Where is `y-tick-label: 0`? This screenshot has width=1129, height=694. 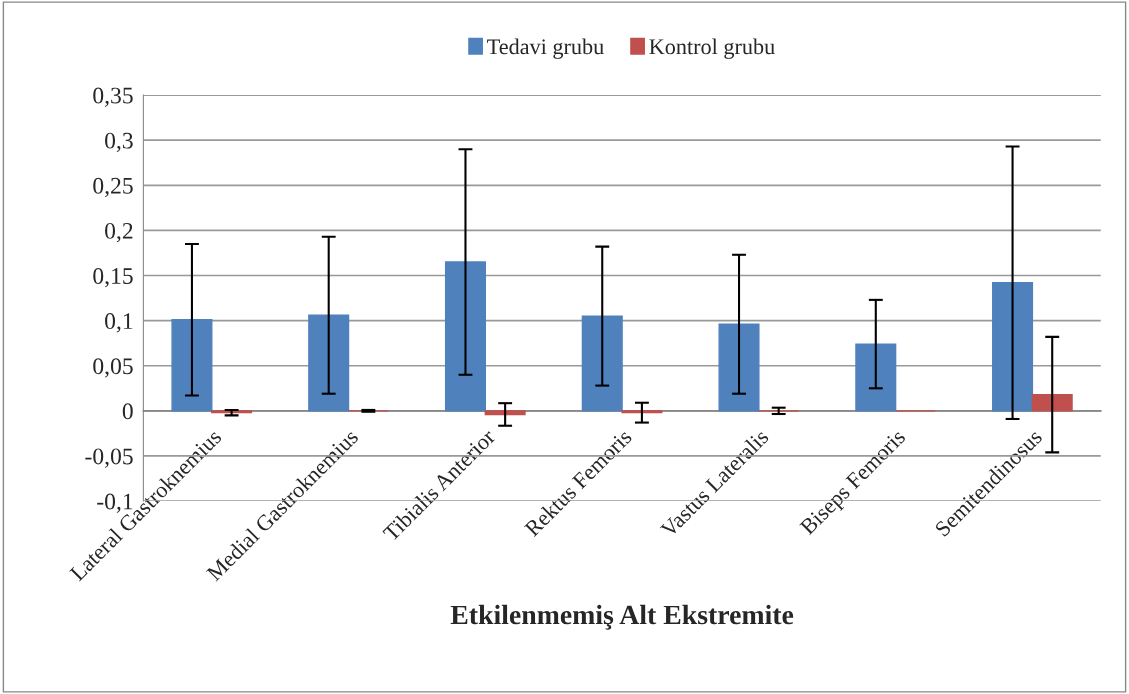
y-tick-label: 0 is located at coordinates (127, 411).